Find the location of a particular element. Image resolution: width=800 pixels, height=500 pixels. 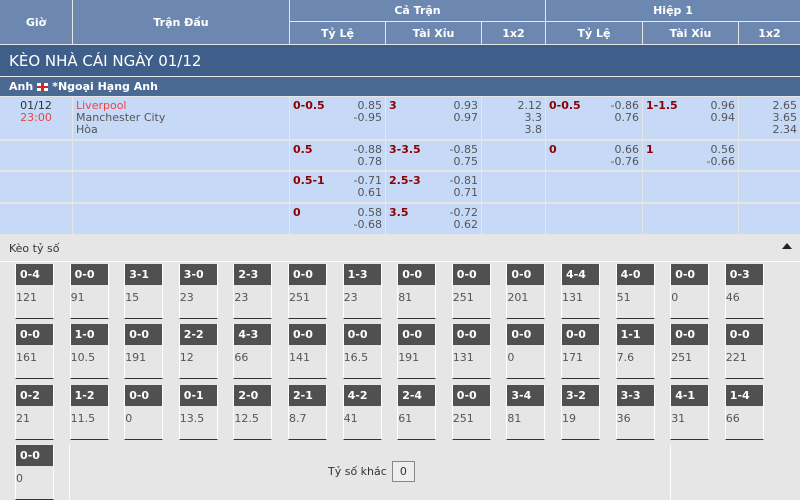

score-card: 0-4 121 is located at coordinates (34, 291).